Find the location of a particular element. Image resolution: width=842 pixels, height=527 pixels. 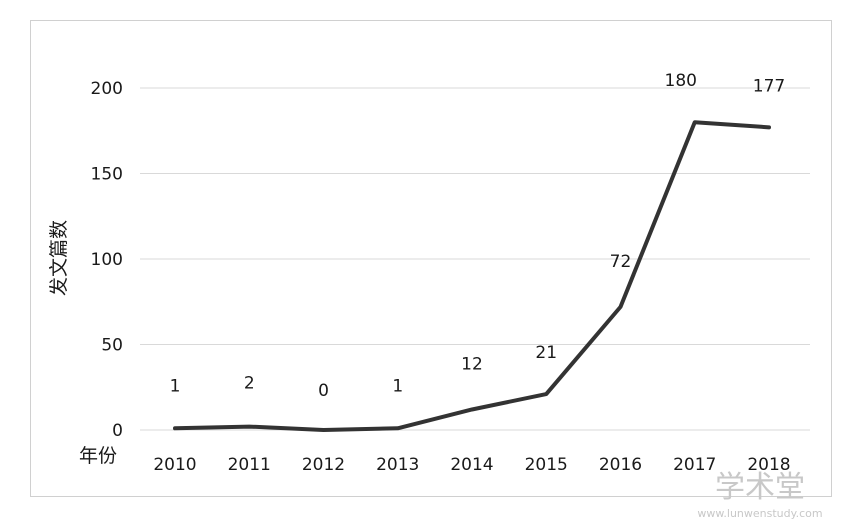

data-label: 12 is located at coordinates (472, 364).